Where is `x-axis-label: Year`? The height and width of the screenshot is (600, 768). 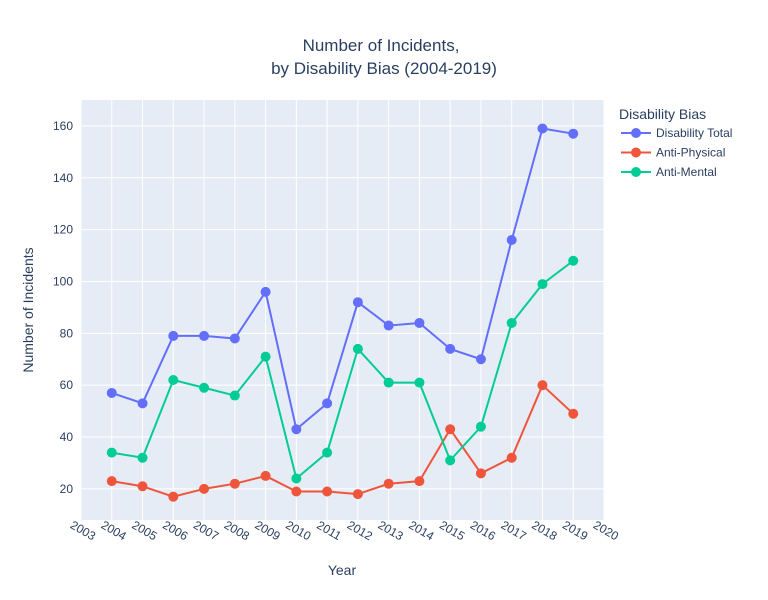 x-axis-label: Year is located at coordinates (342, 570).